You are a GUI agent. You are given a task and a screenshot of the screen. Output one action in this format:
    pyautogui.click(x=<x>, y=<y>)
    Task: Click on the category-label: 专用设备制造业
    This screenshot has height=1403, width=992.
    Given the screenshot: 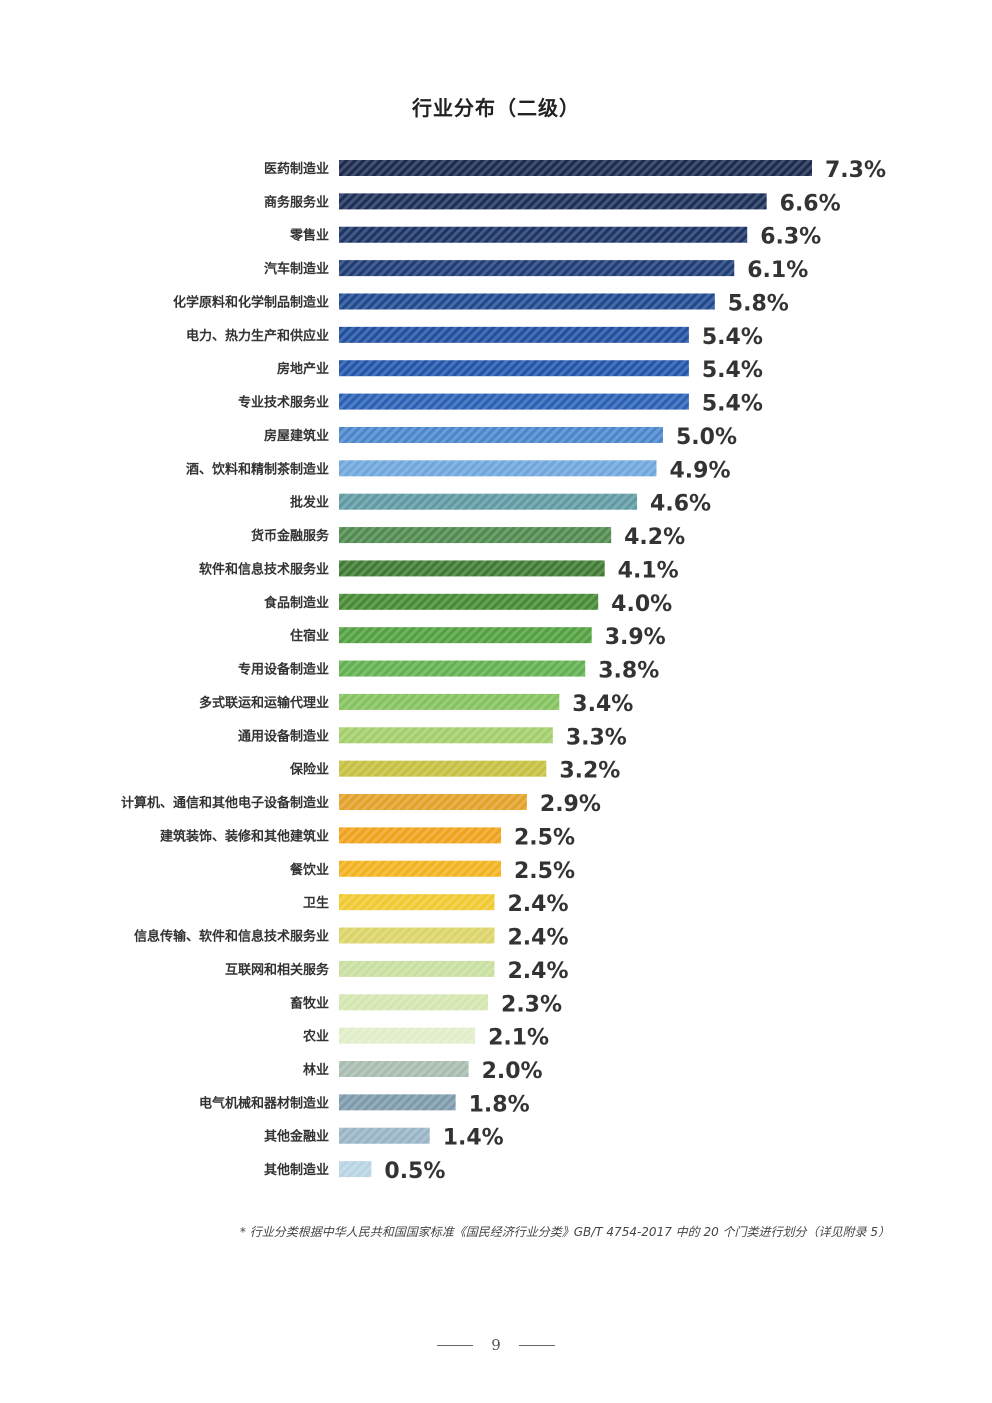 What is the action you would take?
    pyautogui.click(x=283, y=670)
    